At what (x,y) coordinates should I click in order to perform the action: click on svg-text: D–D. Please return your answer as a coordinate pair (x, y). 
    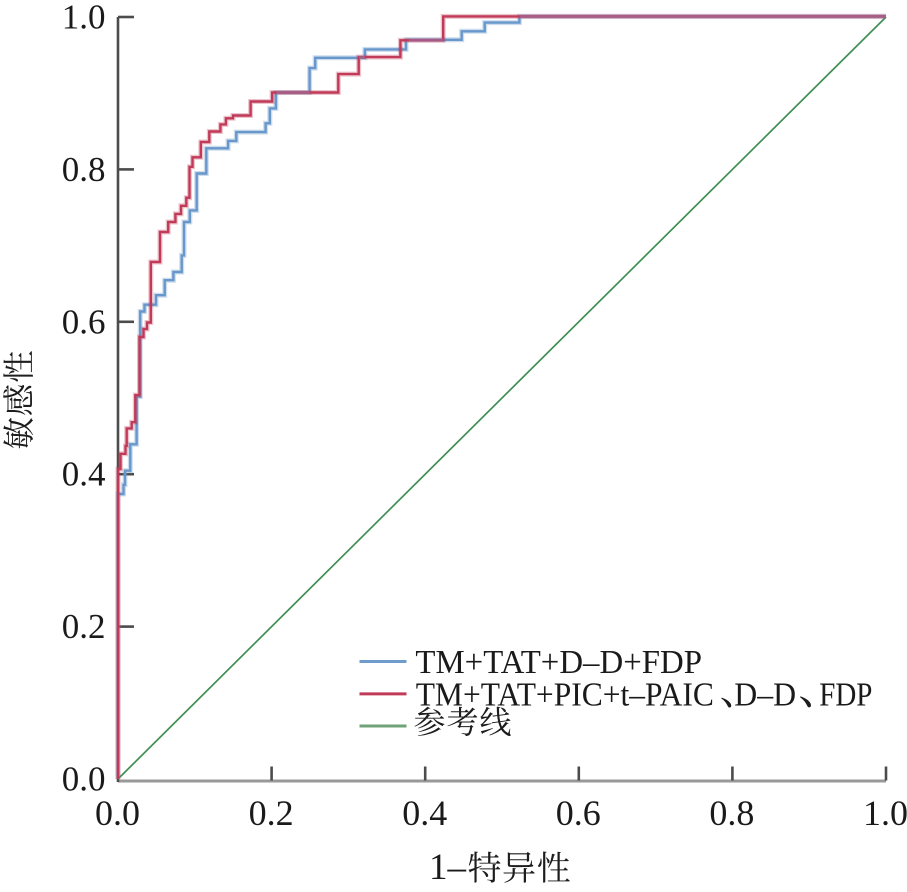
    Looking at the image, I should click on (765, 694).